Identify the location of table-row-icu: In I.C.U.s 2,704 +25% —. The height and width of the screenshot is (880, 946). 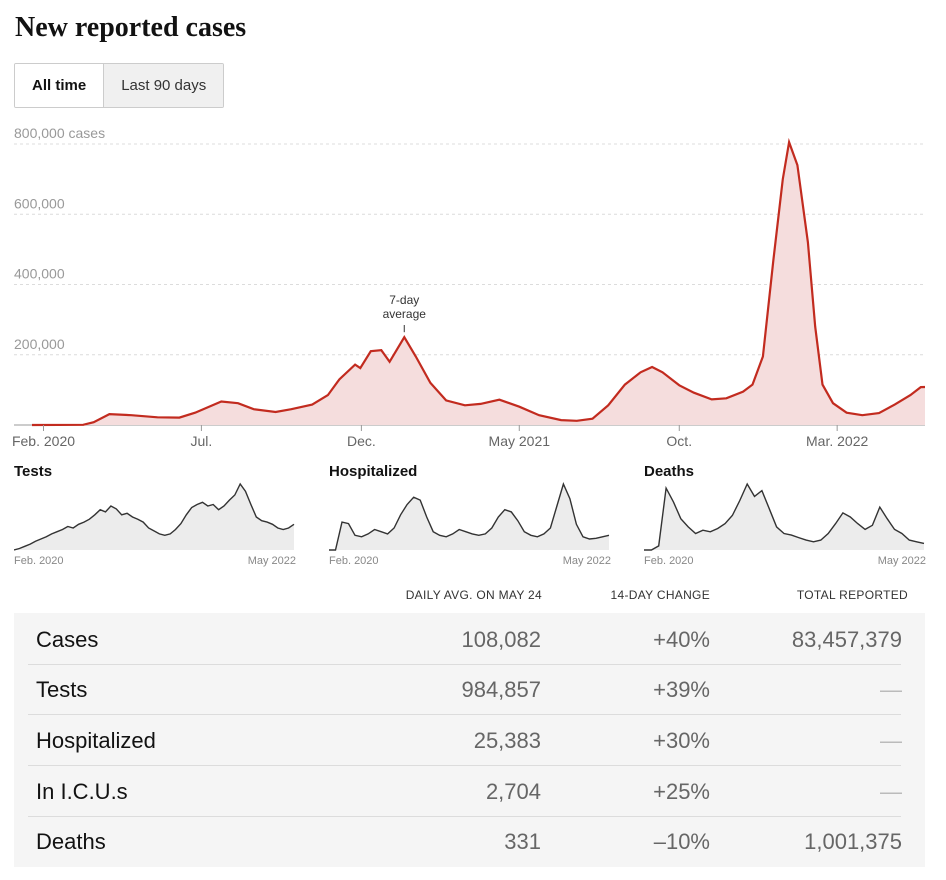
(469, 792).